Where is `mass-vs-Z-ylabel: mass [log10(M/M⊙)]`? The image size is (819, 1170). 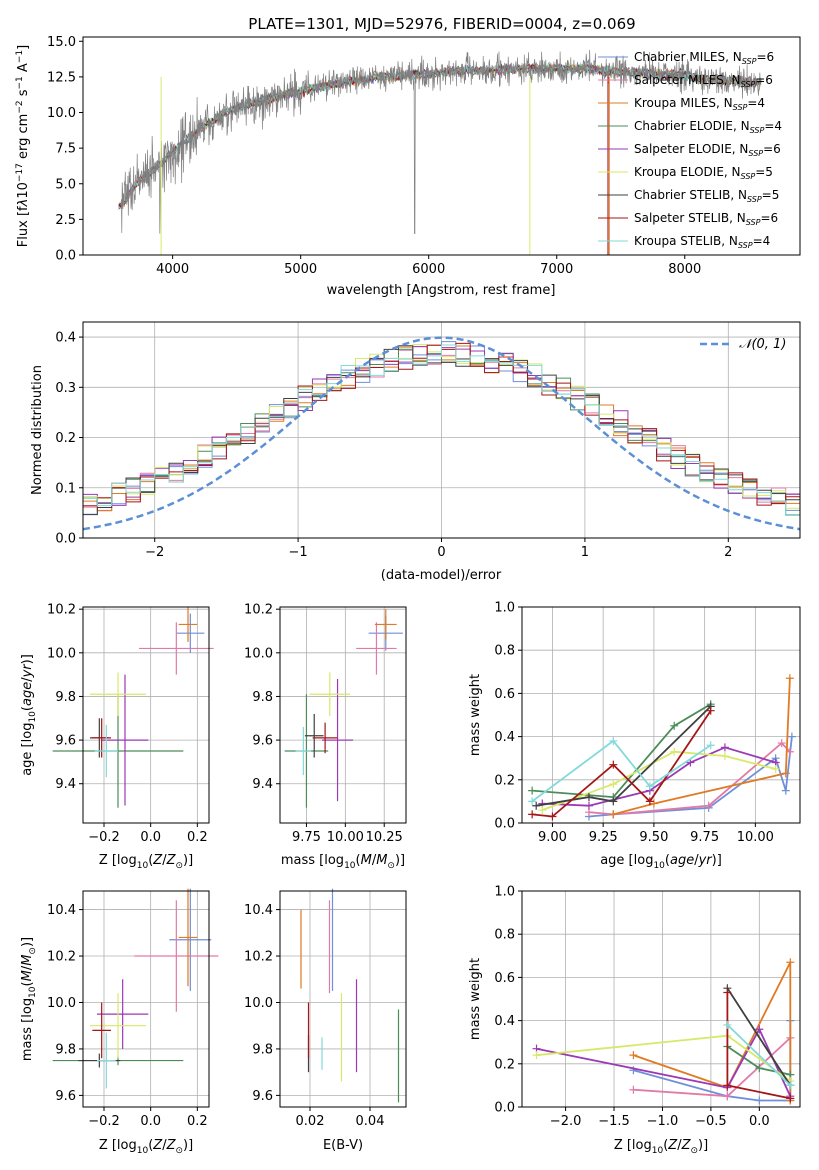
mass-vs-Z-ylabel: mass [log10(M/M⊙)] is located at coordinates (29, 999).